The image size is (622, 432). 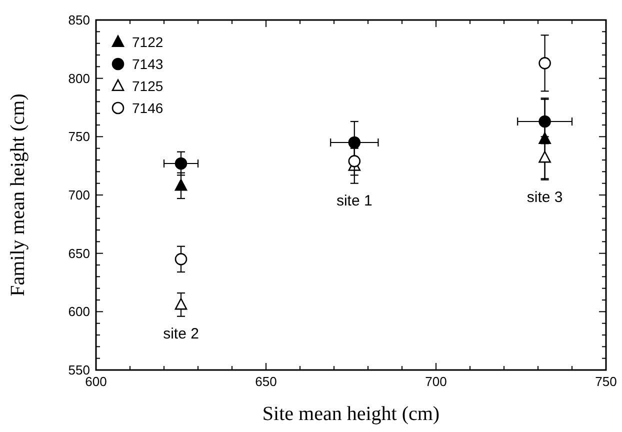 I want to click on x-tick-label: 650, so click(x=266, y=381).